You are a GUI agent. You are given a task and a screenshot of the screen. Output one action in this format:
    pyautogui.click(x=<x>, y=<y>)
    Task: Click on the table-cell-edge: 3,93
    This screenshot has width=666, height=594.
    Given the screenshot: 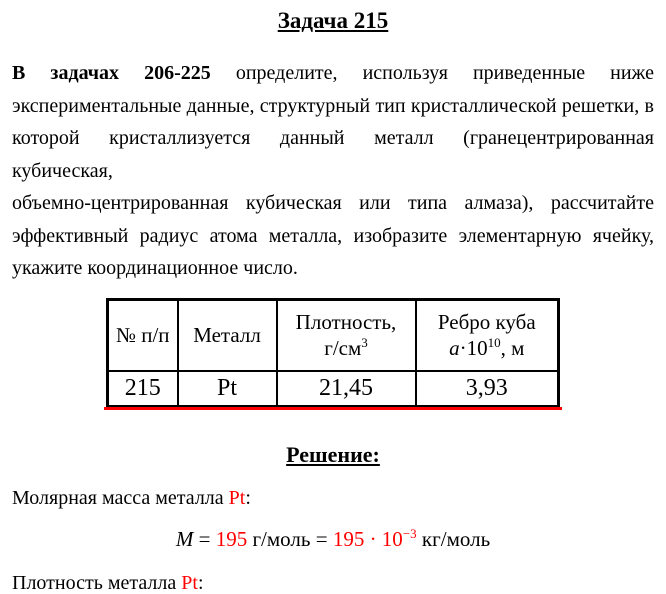 What is the action you would take?
    pyautogui.click(x=487, y=388)
    